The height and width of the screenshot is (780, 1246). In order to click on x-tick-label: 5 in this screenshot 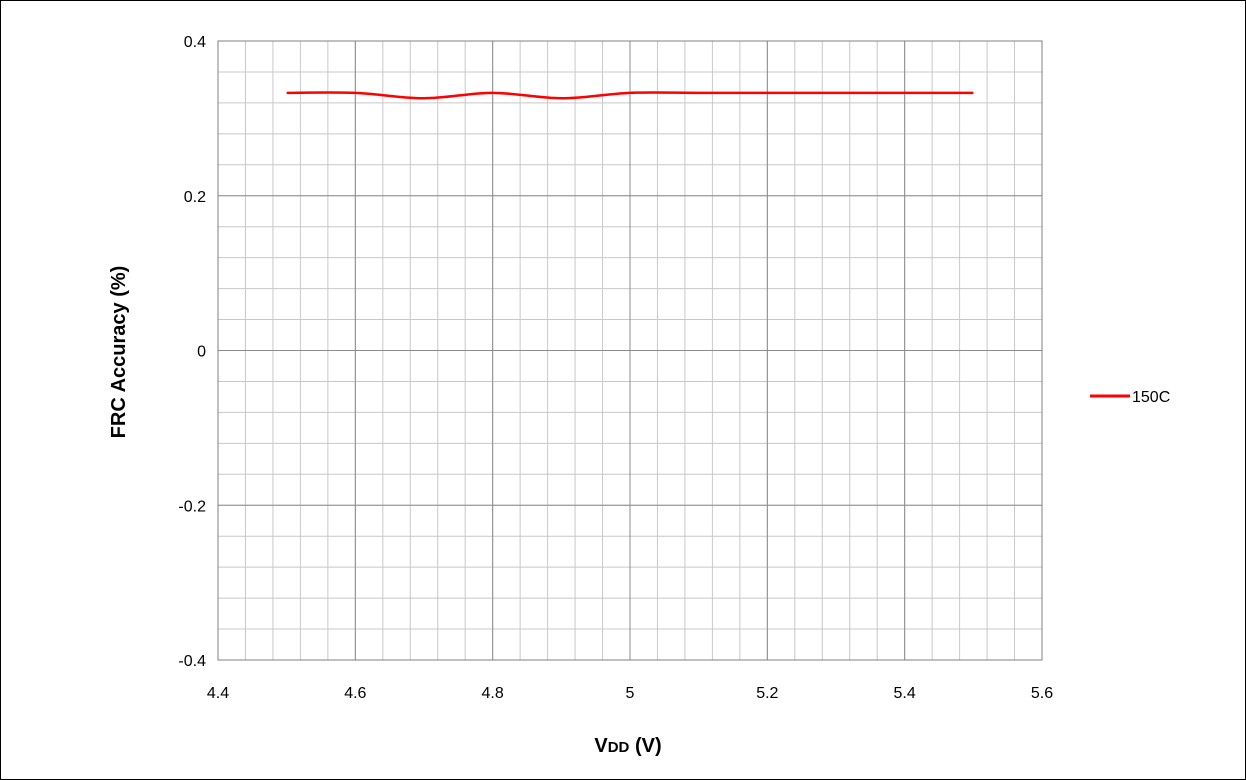, I will do `click(630, 693)`.